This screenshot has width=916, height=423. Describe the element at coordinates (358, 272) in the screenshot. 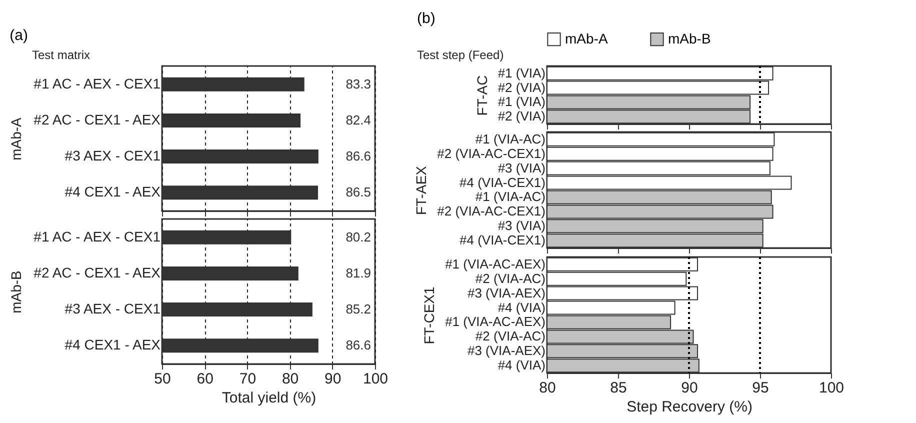

I see `data-label: 81.9` at that location.